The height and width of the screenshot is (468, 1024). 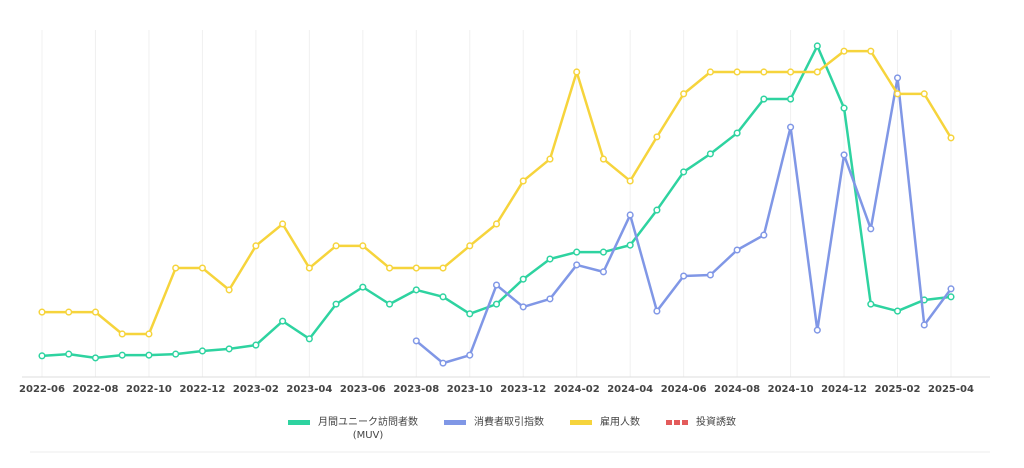 I want to click on x-tick-label: 2023-06, so click(x=363, y=389).